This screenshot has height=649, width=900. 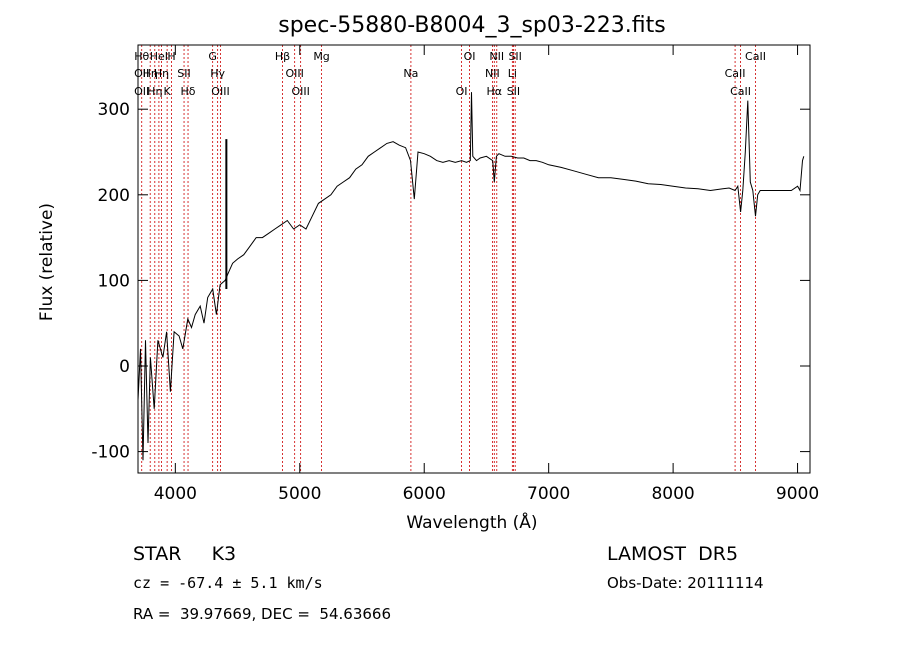 I want to click on line-label-16-0: Na, so click(x=410, y=73).